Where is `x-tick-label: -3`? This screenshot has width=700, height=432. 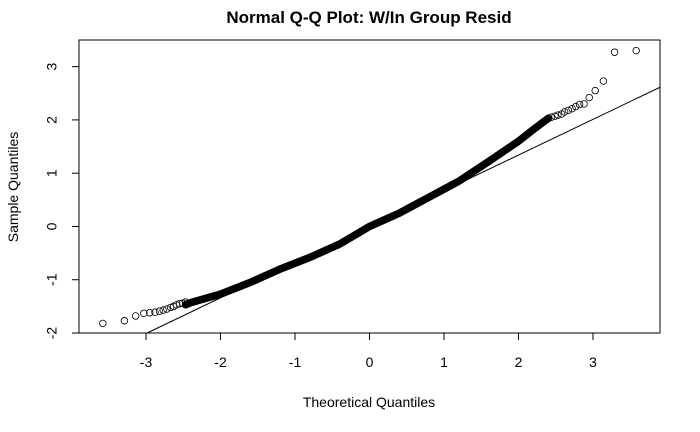
x-tick-label: -3 is located at coordinates (146, 362).